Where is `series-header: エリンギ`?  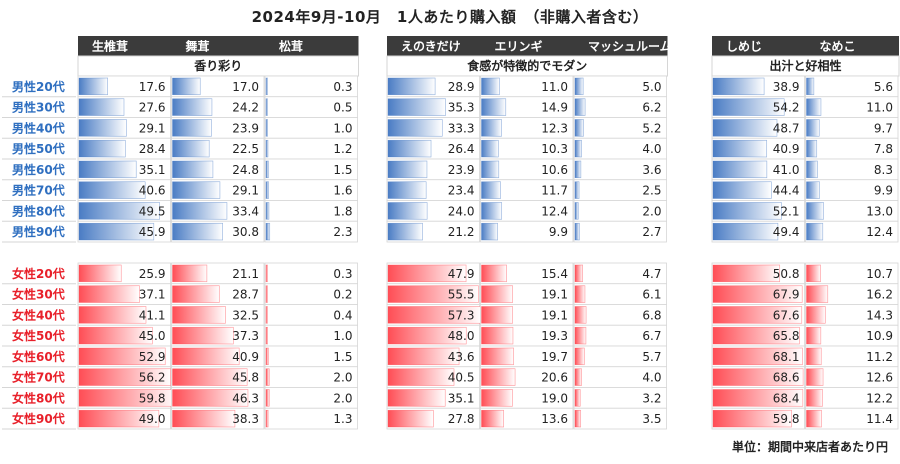 series-header: エリンギ is located at coordinates (519, 46).